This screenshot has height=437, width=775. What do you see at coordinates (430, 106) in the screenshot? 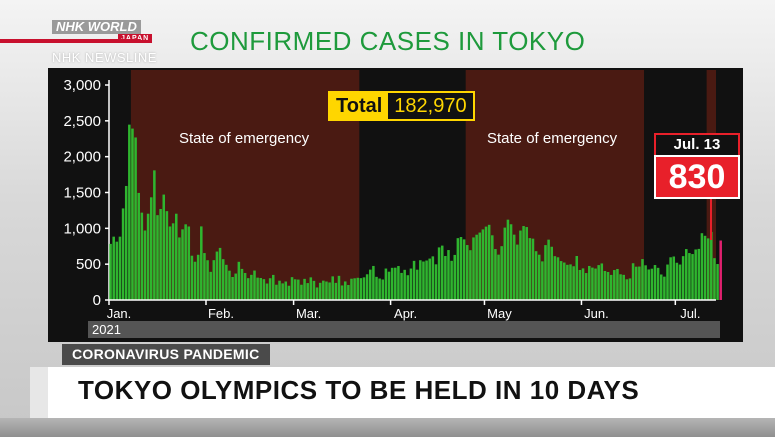
I see `total-value: 182,970` at bounding box center [430, 106].